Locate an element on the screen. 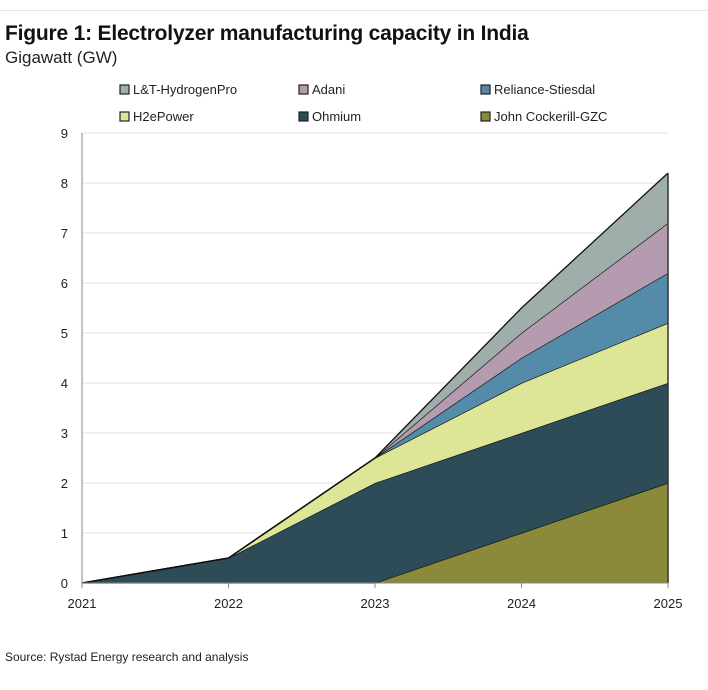  y-tick-label: 7 is located at coordinates (64, 233).